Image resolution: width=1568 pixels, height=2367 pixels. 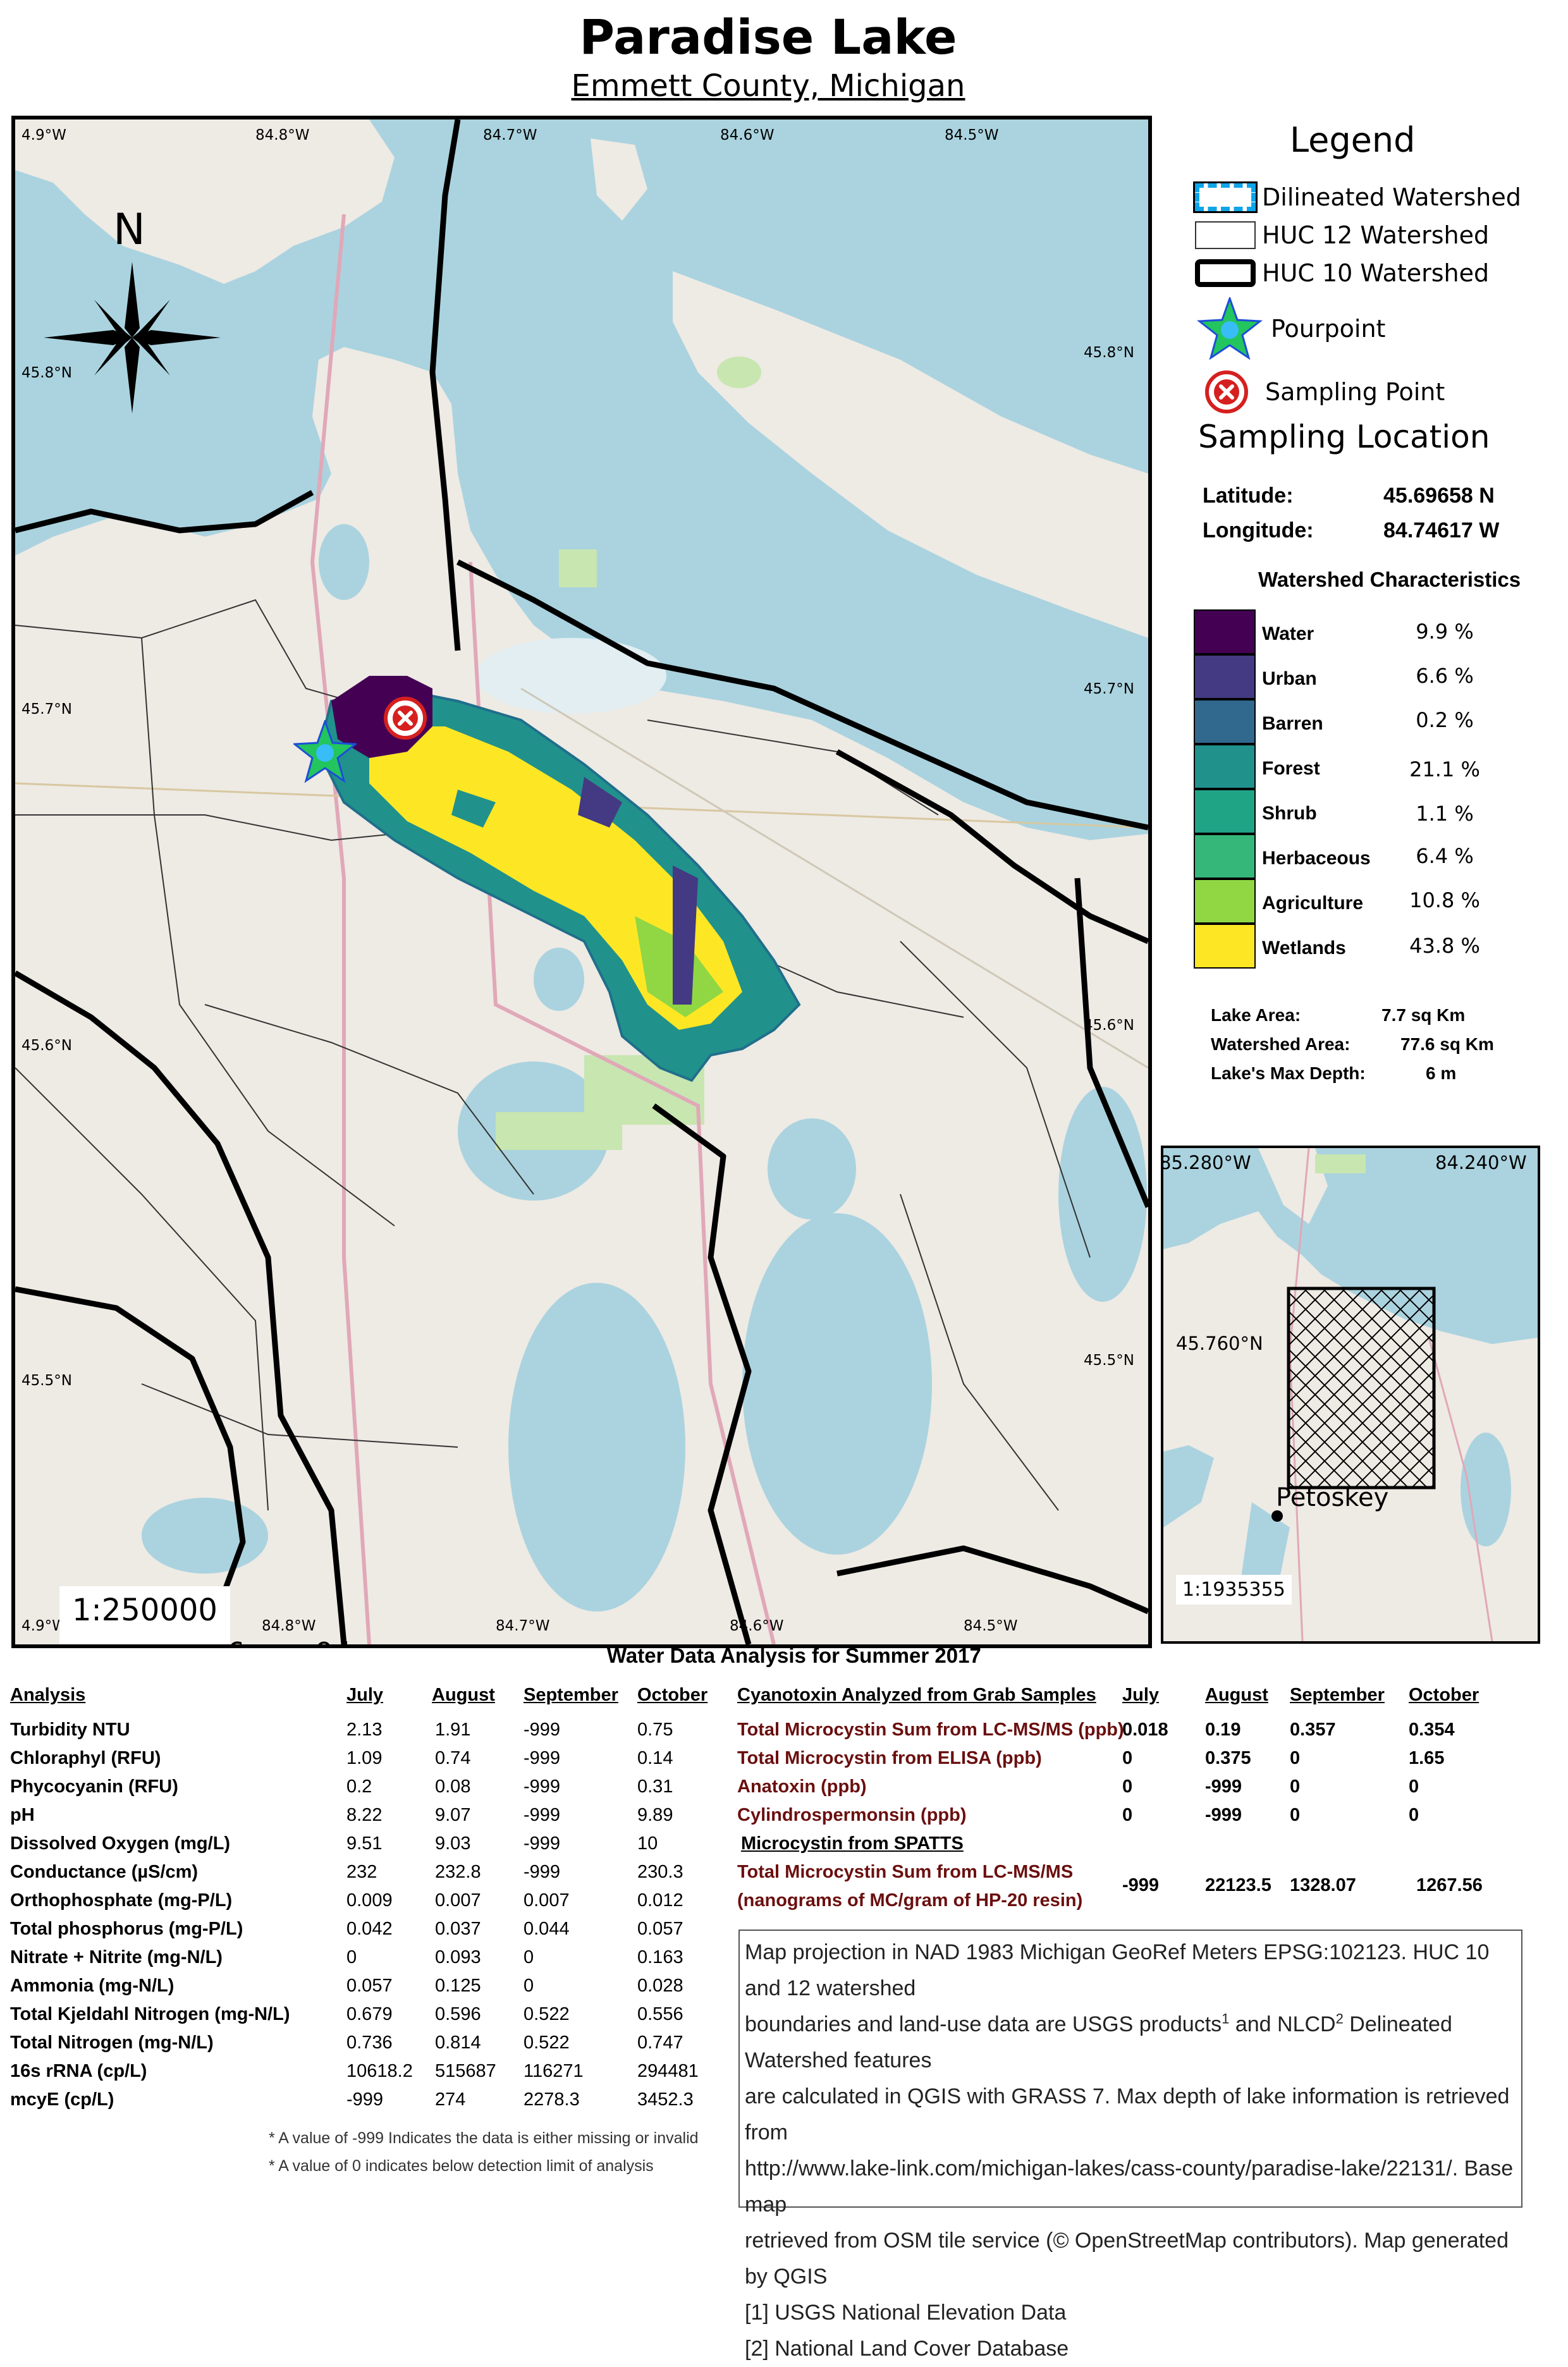 What do you see at coordinates (1423, 1015) in the screenshot?
I see `lake-area-value: 7.7 sq Km` at bounding box center [1423, 1015].